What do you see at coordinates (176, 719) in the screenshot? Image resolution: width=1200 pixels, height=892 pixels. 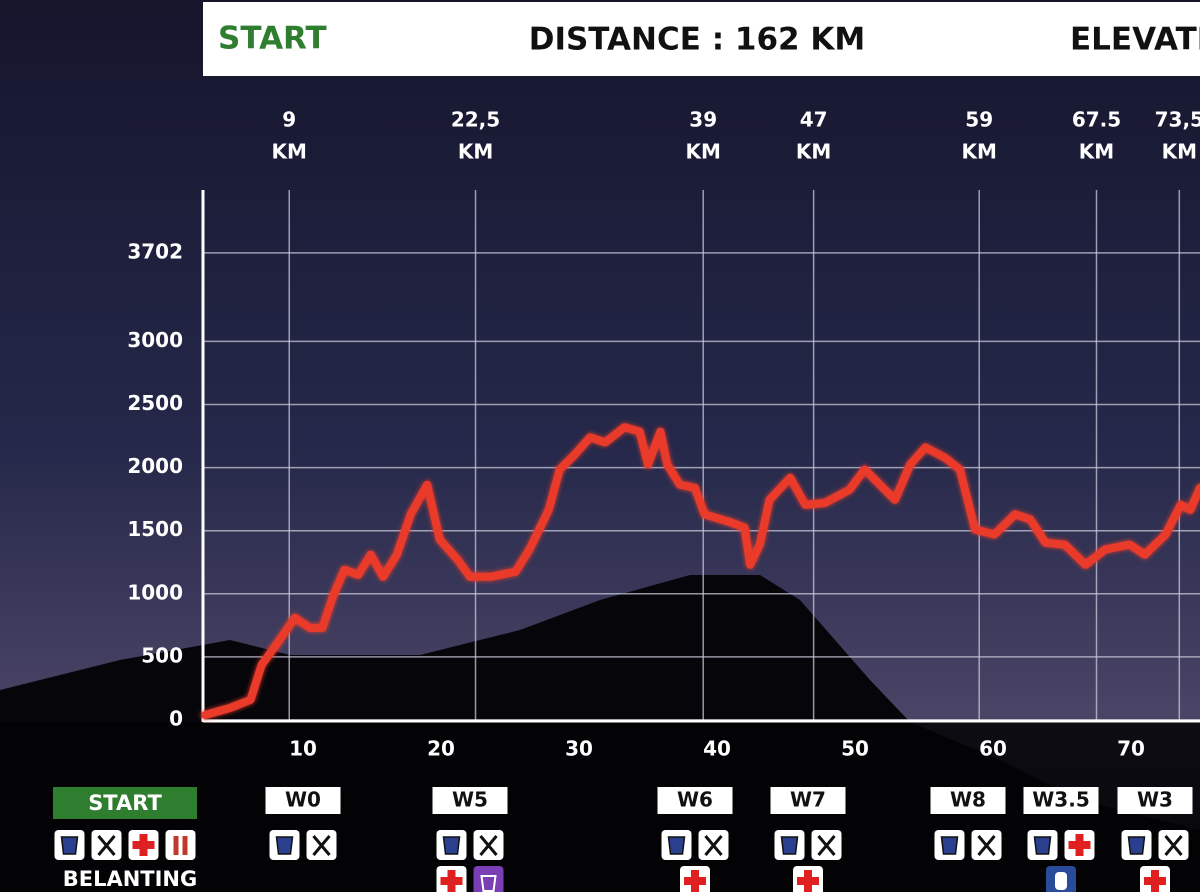 I see `y-tick-label: 0` at bounding box center [176, 719].